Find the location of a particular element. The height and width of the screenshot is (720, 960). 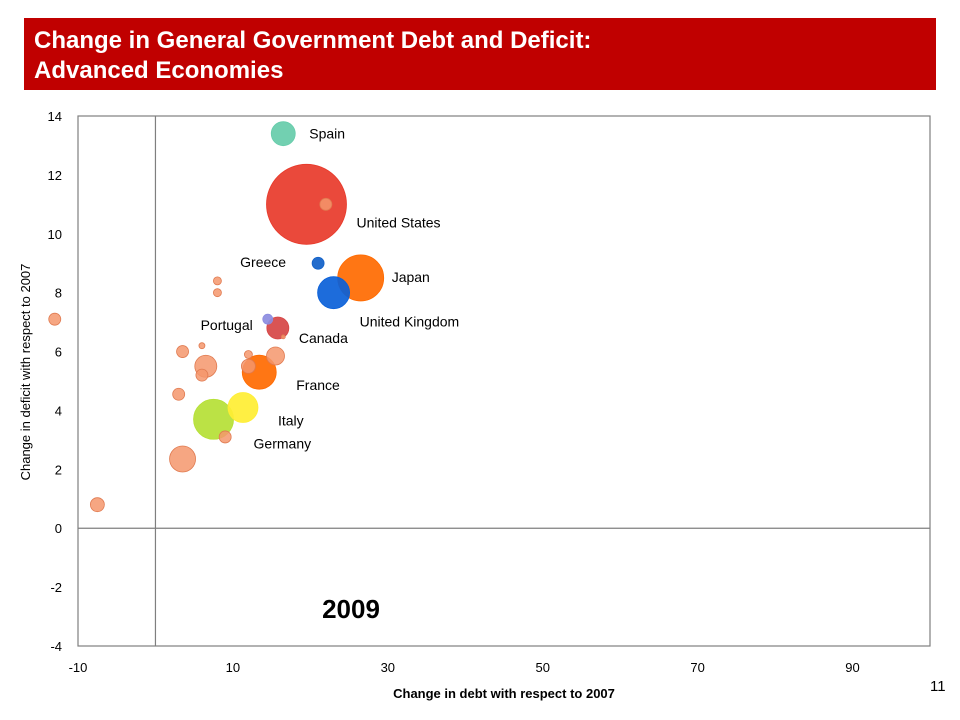

bubble-italy is located at coordinates (243, 407).